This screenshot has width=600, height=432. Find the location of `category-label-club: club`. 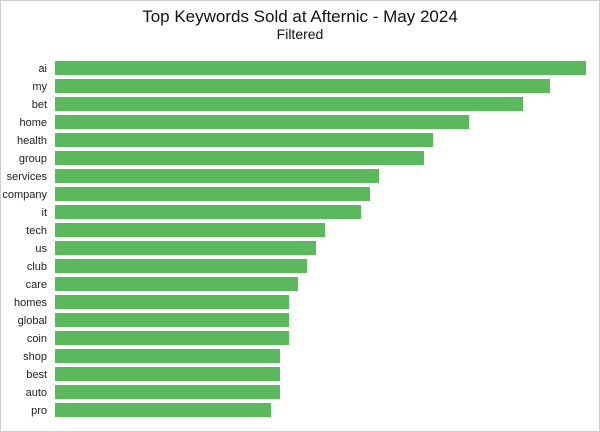

category-label-club: club is located at coordinates (37, 267).